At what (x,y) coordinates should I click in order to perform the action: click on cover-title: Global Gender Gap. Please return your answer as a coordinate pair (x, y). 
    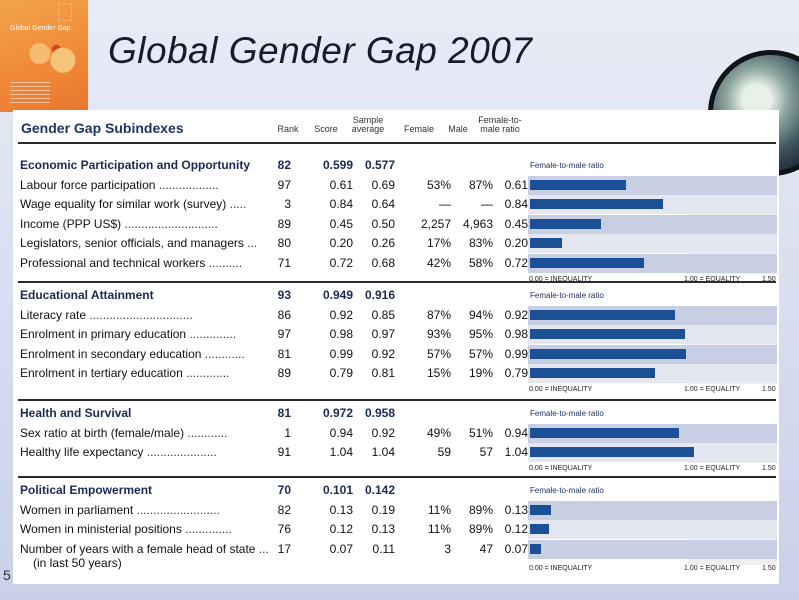
    Looking at the image, I should click on (40, 28).